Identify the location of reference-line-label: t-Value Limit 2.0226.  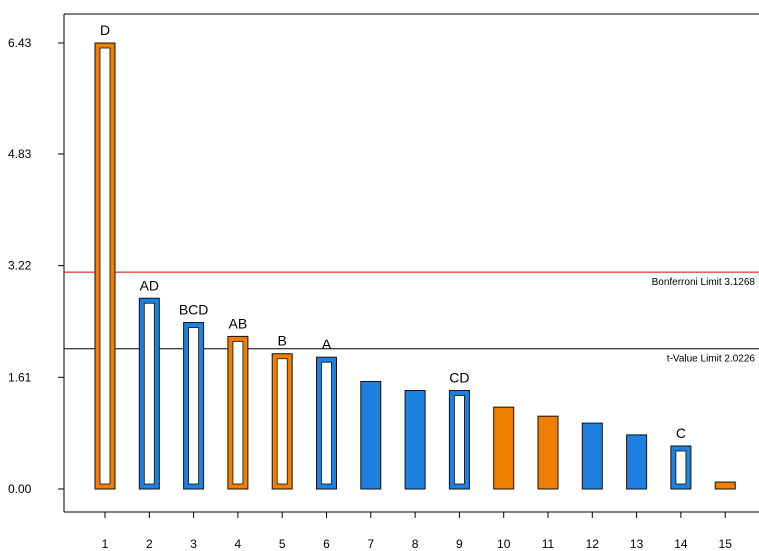
(711, 359).